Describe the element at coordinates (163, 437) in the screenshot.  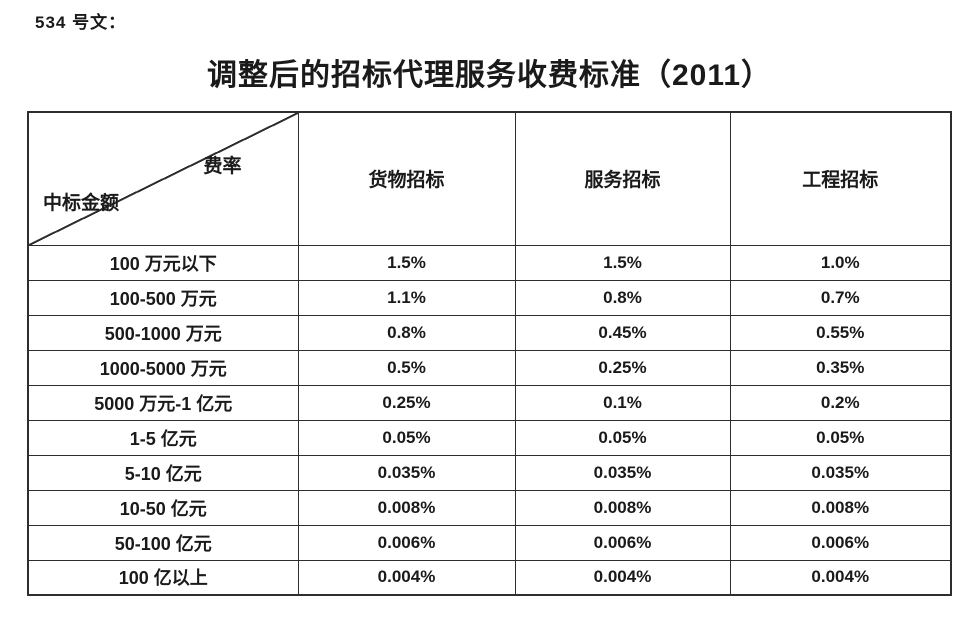
I see `row-label-cell: 1-5 亿元` at that location.